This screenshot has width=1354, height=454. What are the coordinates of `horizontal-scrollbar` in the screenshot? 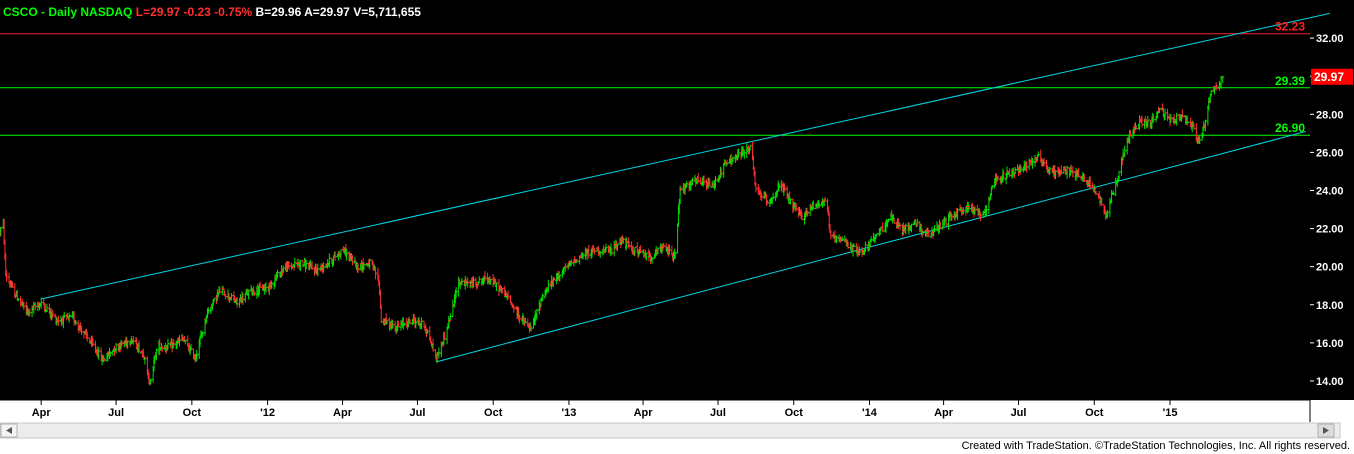 It's located at (670, 430).